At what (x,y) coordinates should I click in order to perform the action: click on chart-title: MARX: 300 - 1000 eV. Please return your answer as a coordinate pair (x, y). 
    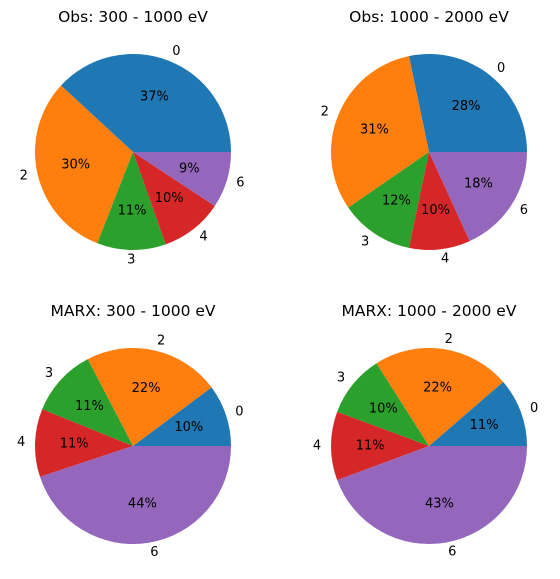
    Looking at the image, I should click on (132, 311).